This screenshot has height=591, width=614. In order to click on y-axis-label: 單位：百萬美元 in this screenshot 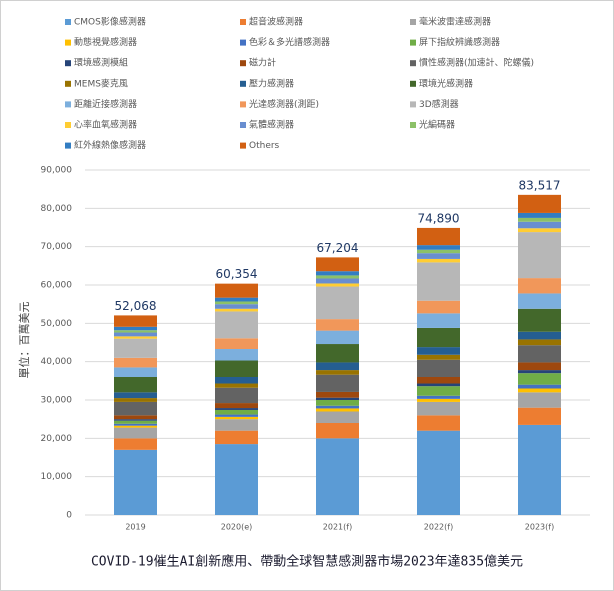, I will do `click(24, 340)`.